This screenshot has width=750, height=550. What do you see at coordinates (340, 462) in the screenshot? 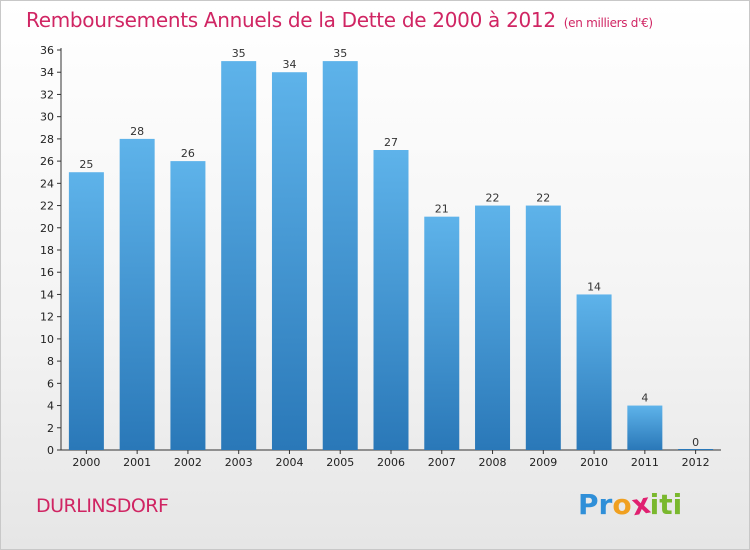
I see `x-tick-label: 2005` at bounding box center [340, 462].